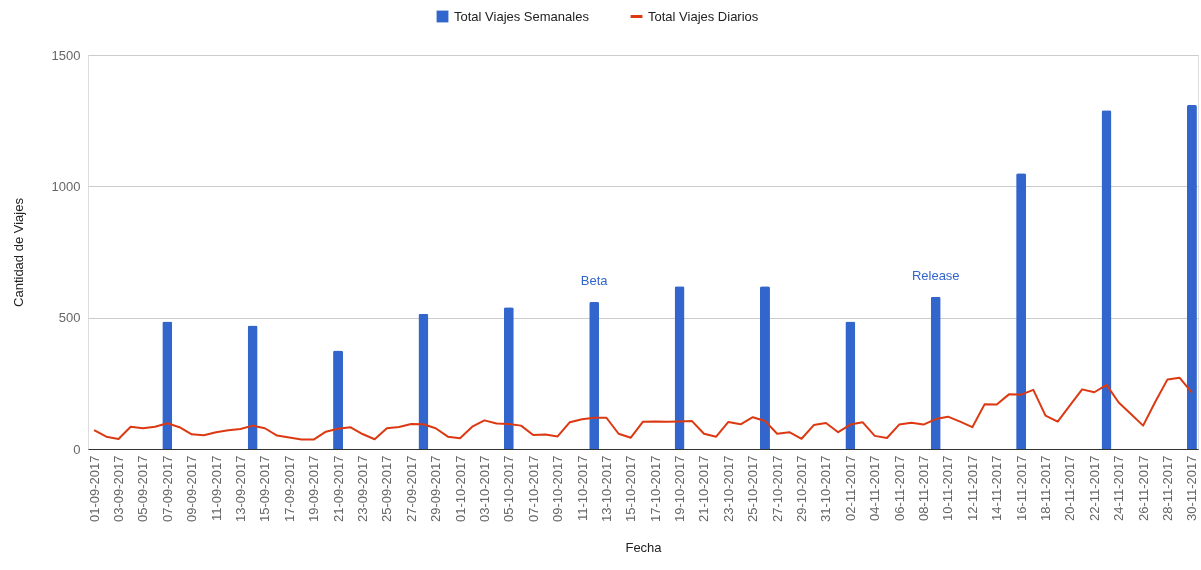 This screenshot has width=1201, height=570. Describe the element at coordinates (582, 488) in the screenshot. I see `x-tick-label: 11-10-2017` at that location.